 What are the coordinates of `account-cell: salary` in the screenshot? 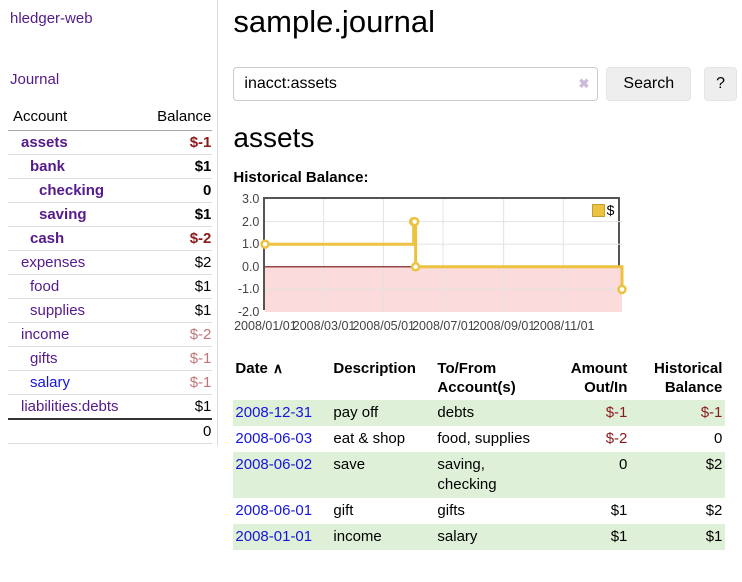 It's located at (74, 382).